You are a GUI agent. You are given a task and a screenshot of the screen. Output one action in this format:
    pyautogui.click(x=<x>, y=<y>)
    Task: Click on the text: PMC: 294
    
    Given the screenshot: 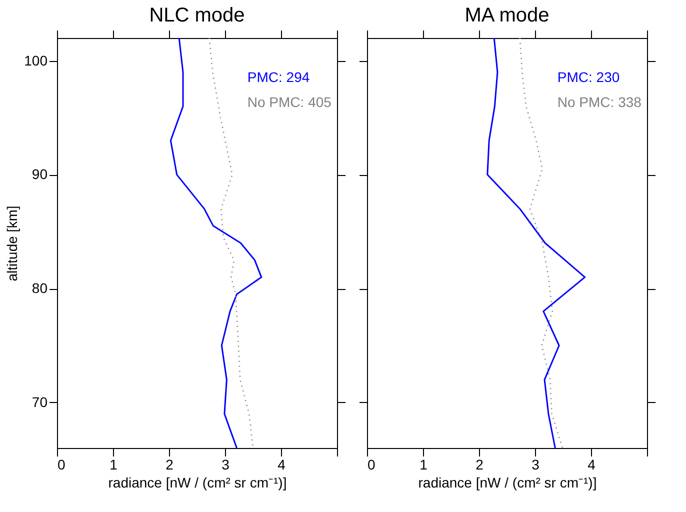 What is the action you would take?
    pyautogui.click(x=278, y=77)
    